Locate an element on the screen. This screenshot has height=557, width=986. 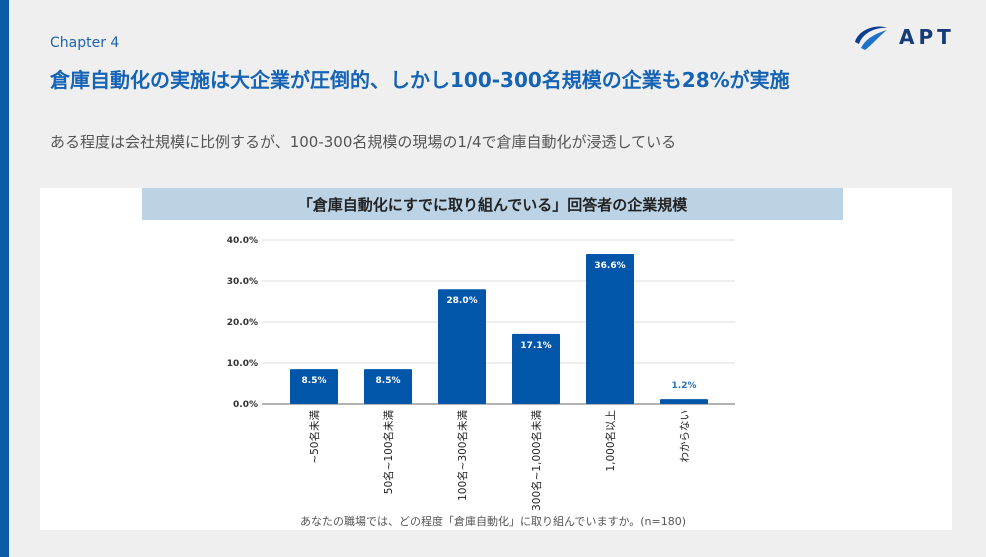
y-tick-label: 40.0% is located at coordinates (242, 241).